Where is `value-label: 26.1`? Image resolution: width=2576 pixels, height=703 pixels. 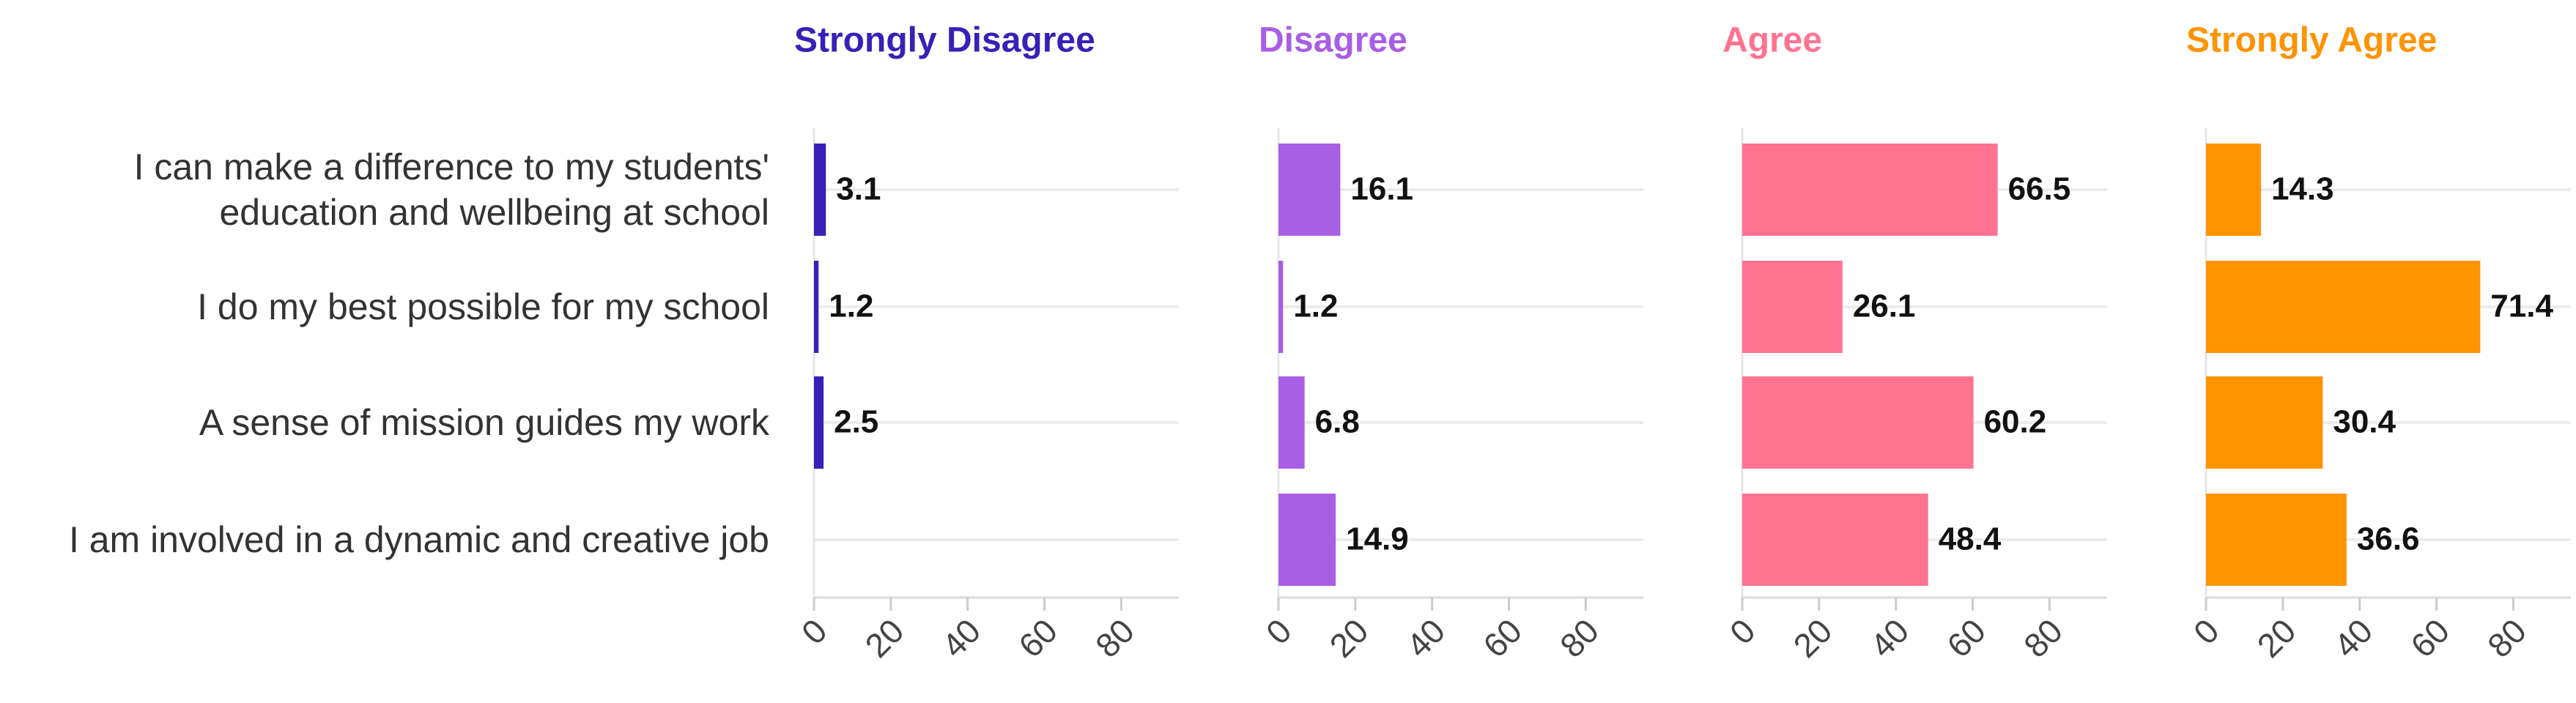 value-label: 26.1 is located at coordinates (1884, 306).